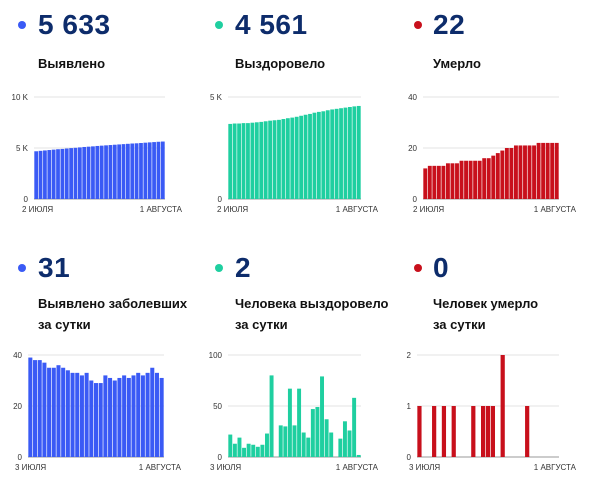 The width and height of the screenshot is (590, 487). Describe the element at coordinates (441, 267) in the screenshot. I see `daily-value: 0` at that location.